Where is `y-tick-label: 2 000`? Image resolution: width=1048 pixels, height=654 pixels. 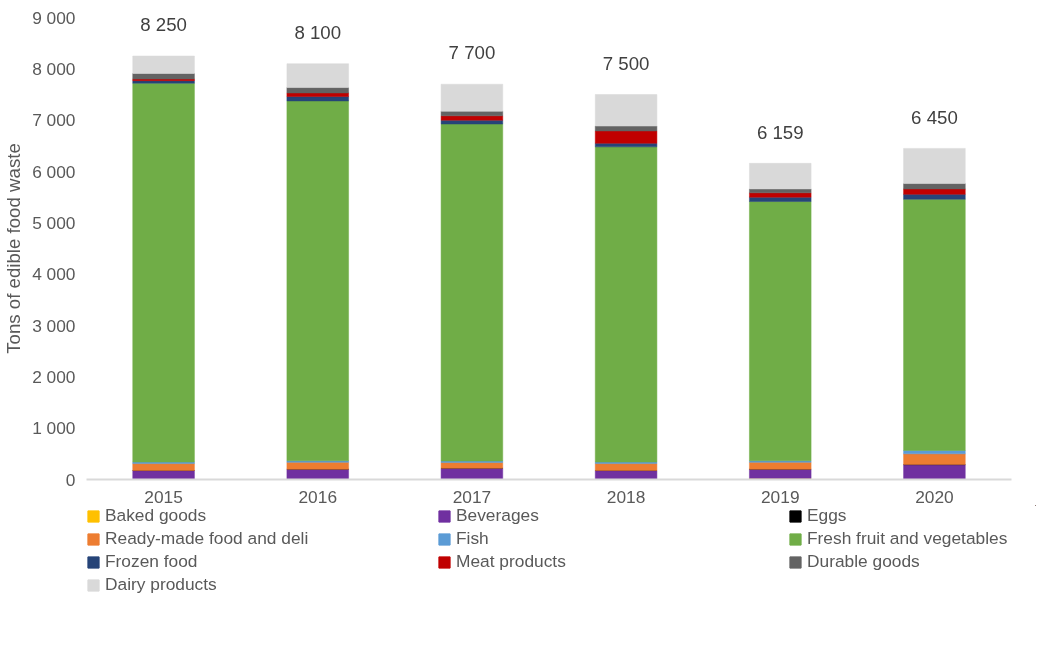 y-tick-label: 2 000 is located at coordinates (54, 376).